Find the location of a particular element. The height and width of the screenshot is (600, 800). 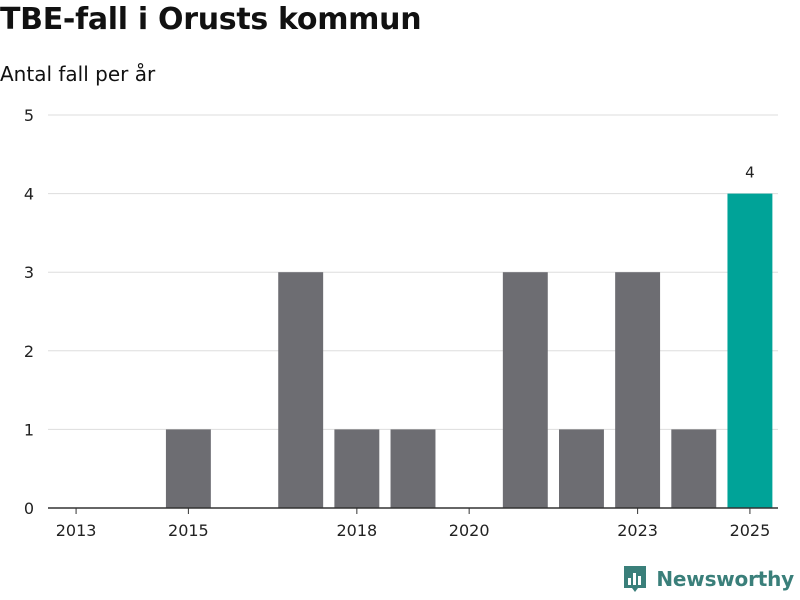

chart-title: TBE-fall i Orusts kommun is located at coordinates (211, 19).